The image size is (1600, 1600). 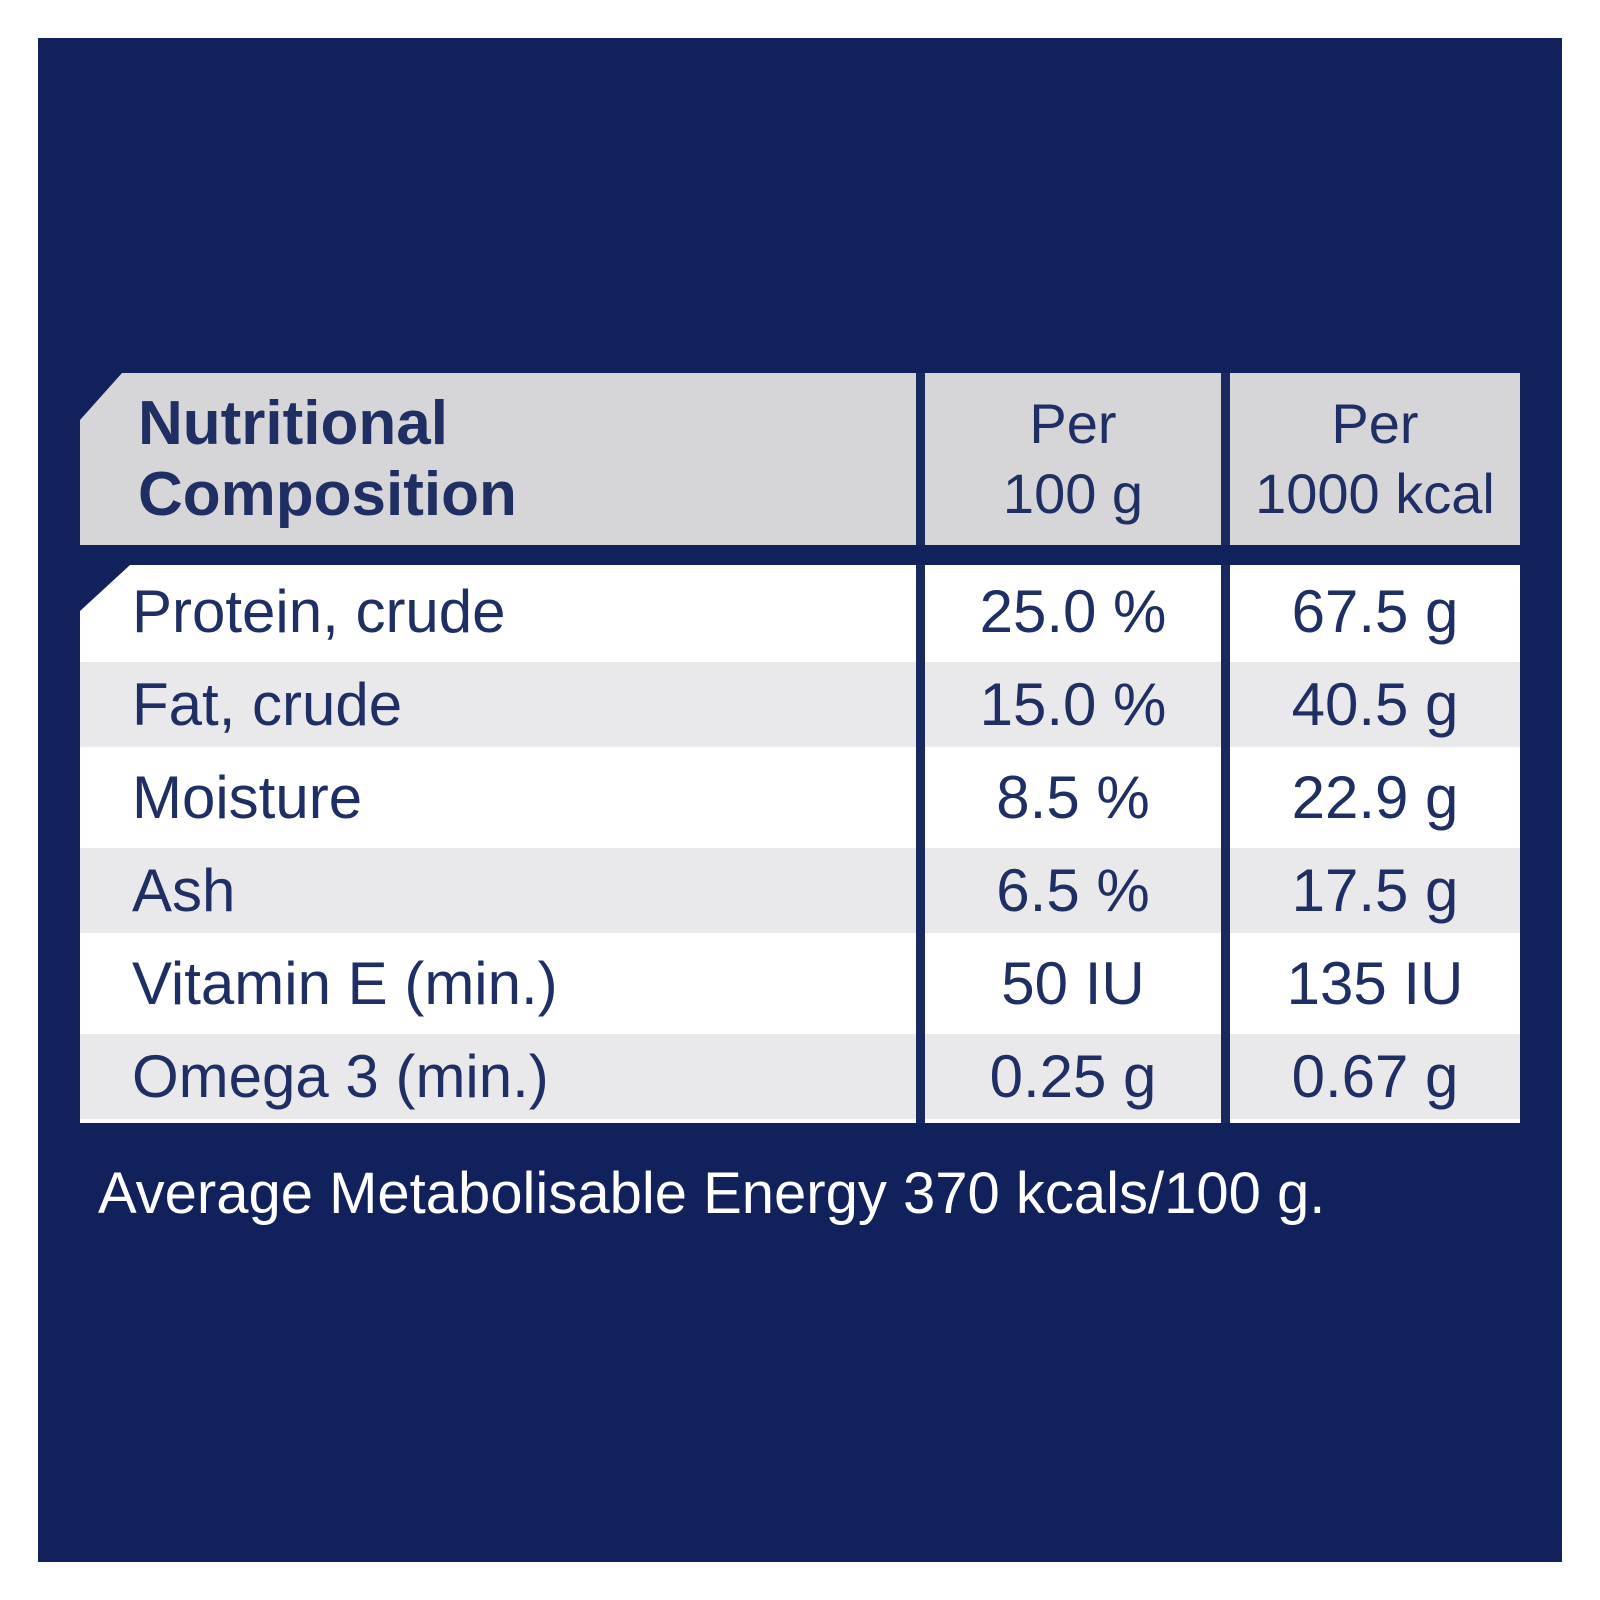 I want to click on nutrient-label: Vitamin E (min.), so click(x=498, y=983).